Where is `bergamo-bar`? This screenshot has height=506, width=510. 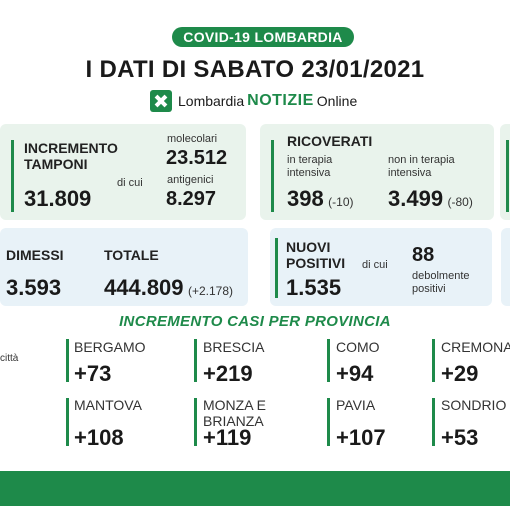
bergamo-bar is located at coordinates (67, 360).